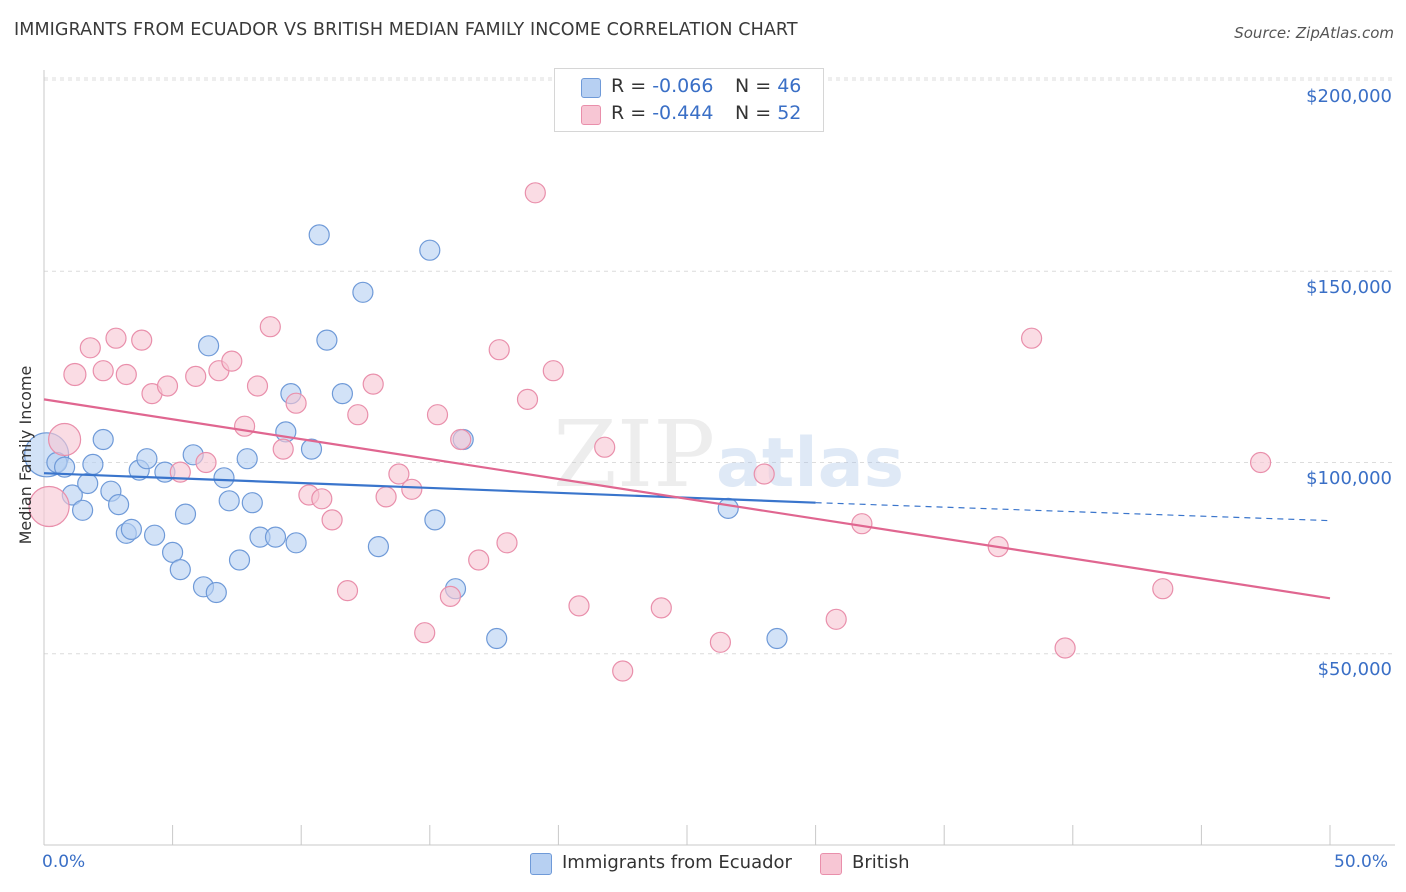 This screenshot has width=1406, height=892. I want to click on legend-n-british: N = 52, so click(768, 113).